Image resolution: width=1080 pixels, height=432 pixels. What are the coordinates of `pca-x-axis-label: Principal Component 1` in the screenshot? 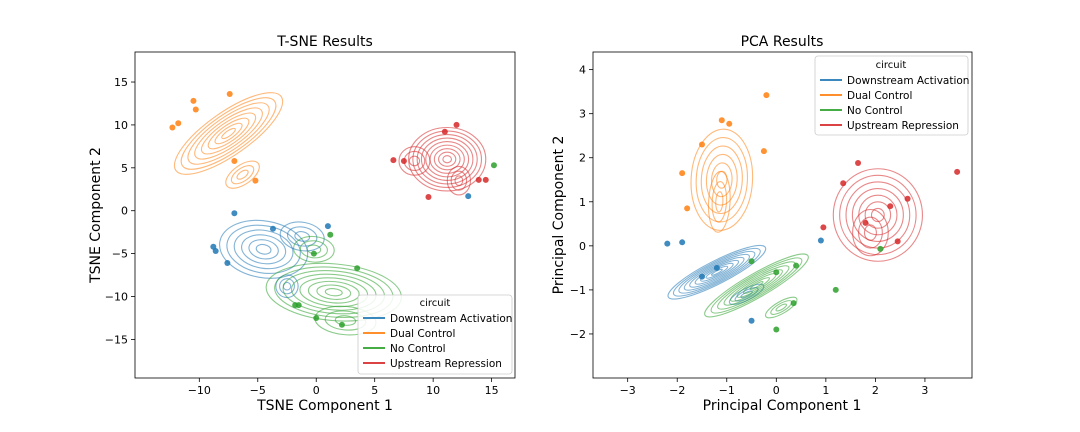 It's located at (782, 406).